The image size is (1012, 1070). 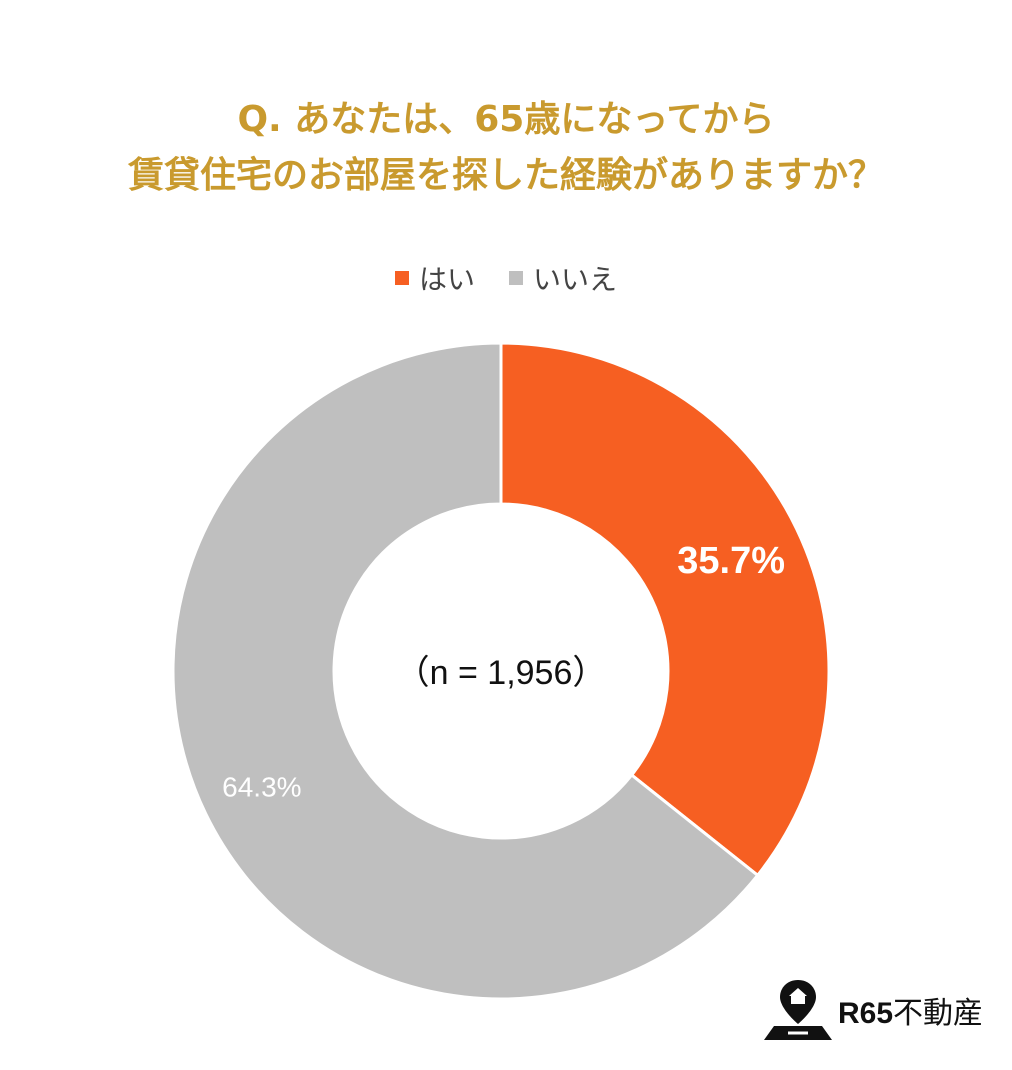 I want to click on legend-swatch-yes, so click(x=401, y=278).